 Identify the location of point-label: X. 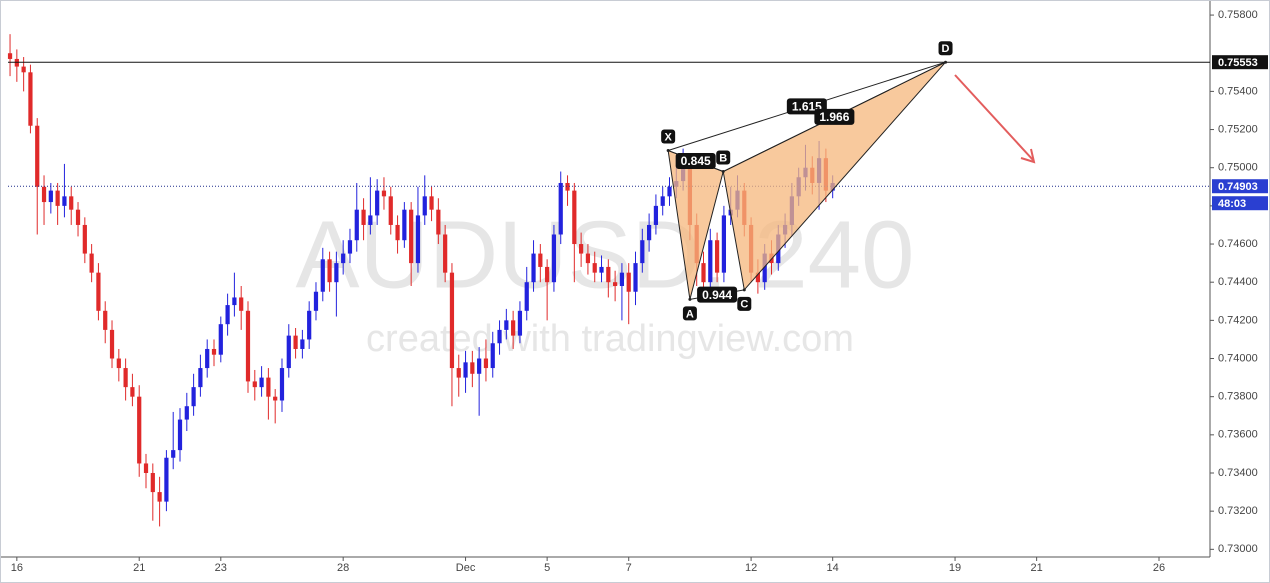
(668, 137).